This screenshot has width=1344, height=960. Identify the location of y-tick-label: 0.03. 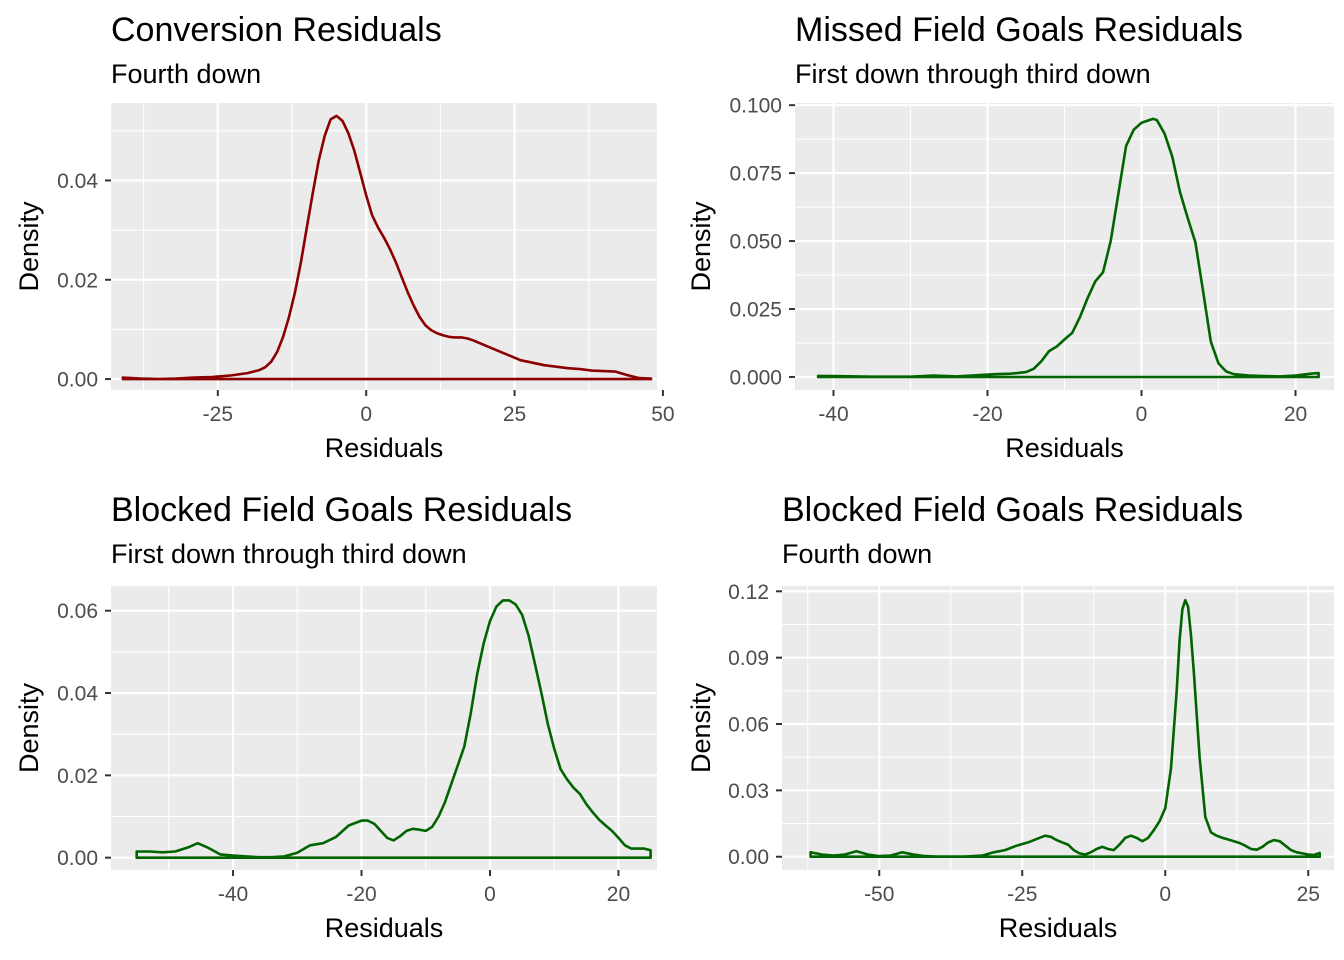
(748, 791).